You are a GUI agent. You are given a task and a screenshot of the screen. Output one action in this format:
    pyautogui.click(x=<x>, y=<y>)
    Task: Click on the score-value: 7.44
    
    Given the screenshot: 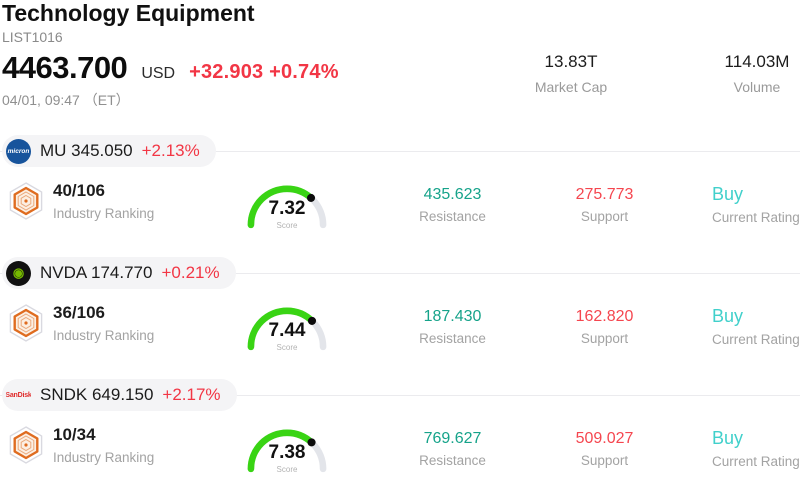 What is the action you would take?
    pyautogui.click(x=287, y=330)
    